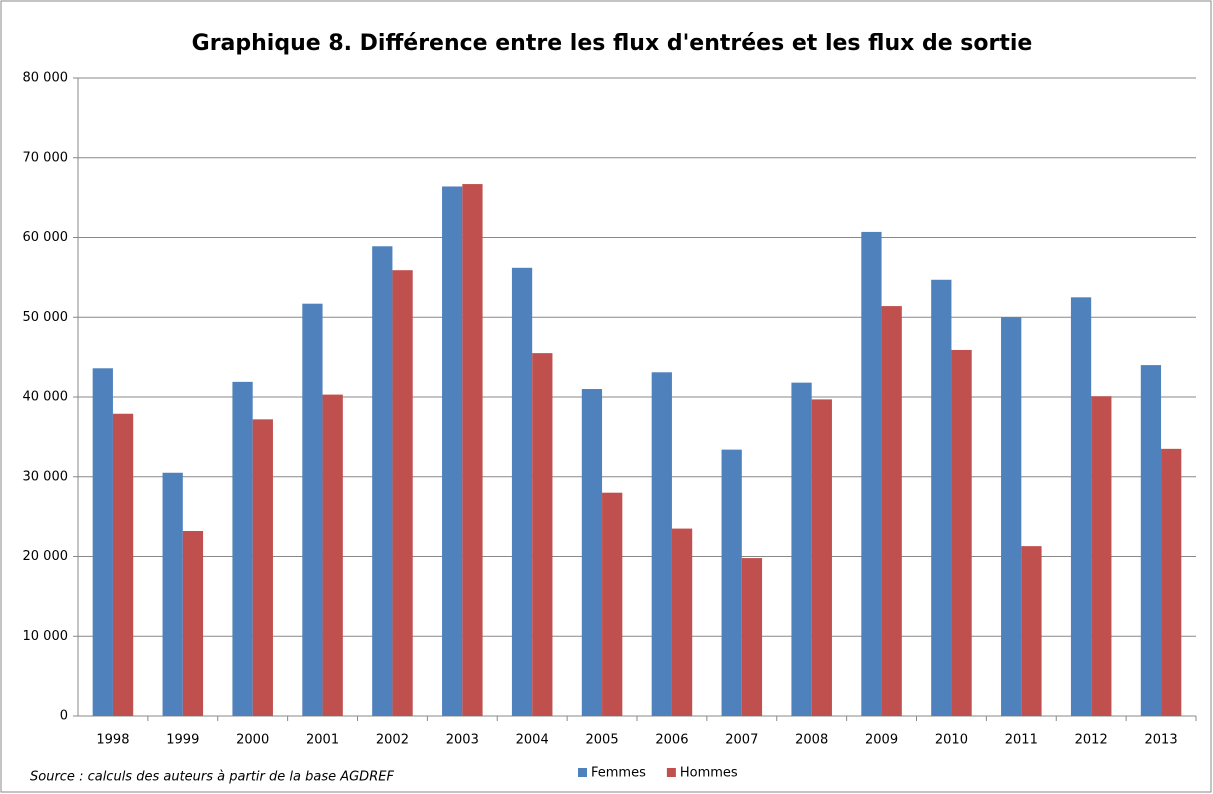 This screenshot has width=1213, height=794. Describe the element at coordinates (46, 157) in the screenshot. I see `y-tick-label: 70 000` at that location.